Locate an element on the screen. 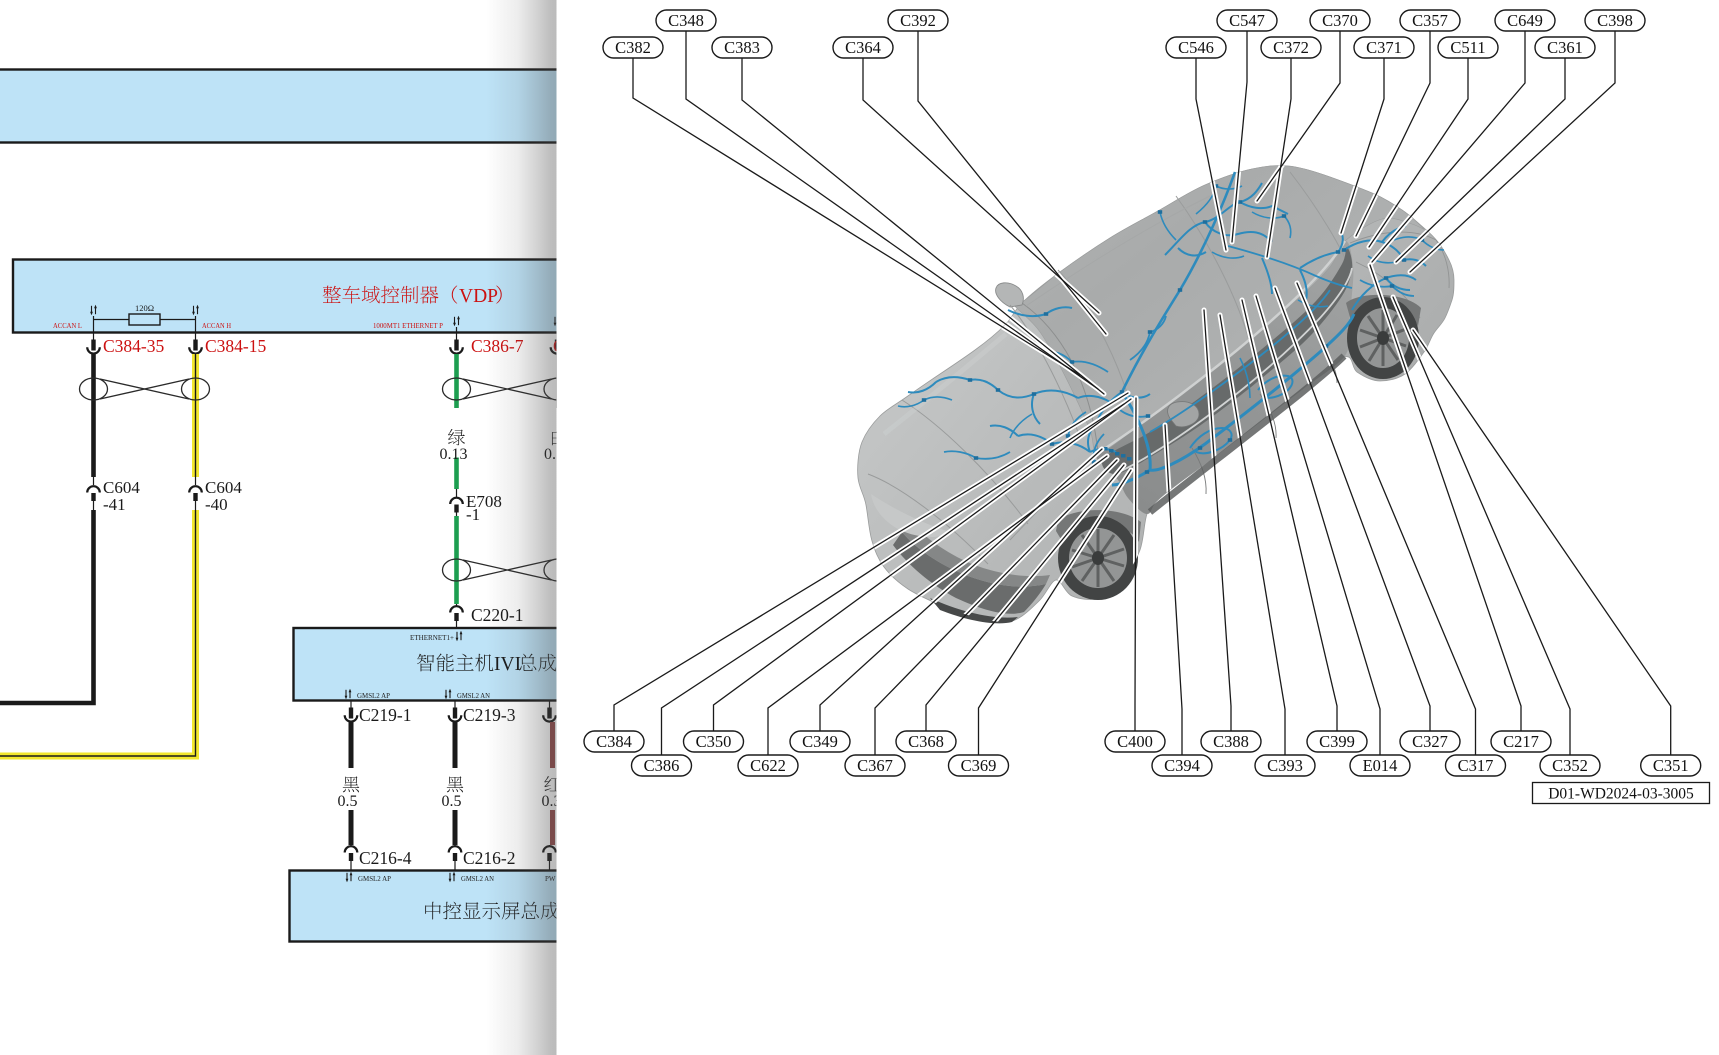 The height and width of the screenshot is (1055, 1719). svg-text: C384 is located at coordinates (614, 741).